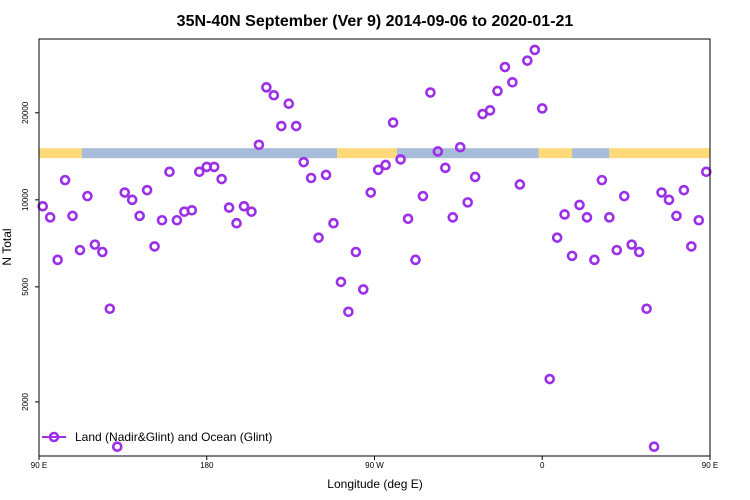 This screenshot has width=750, height=500. I want to click on x-tick-label-4: 90 E, so click(710, 465).